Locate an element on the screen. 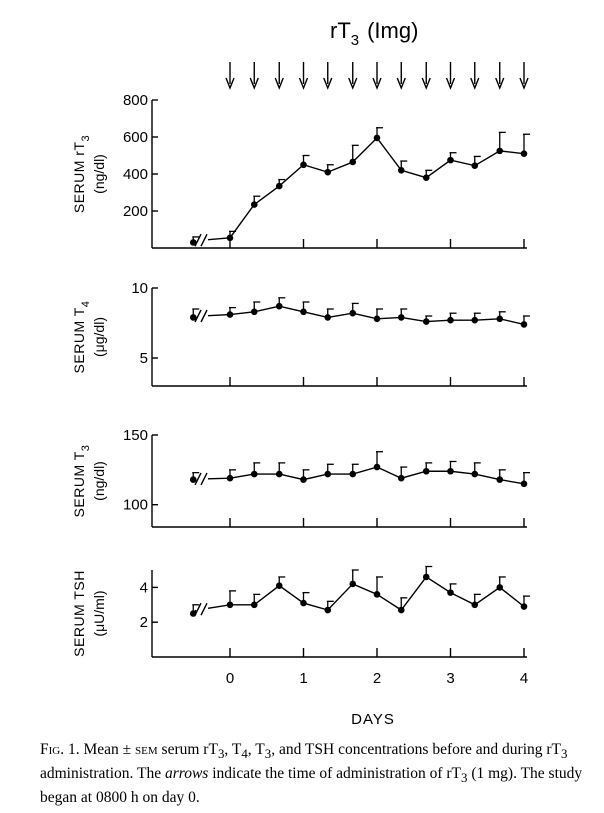  y-tick-label: 2 is located at coordinates (144, 622).